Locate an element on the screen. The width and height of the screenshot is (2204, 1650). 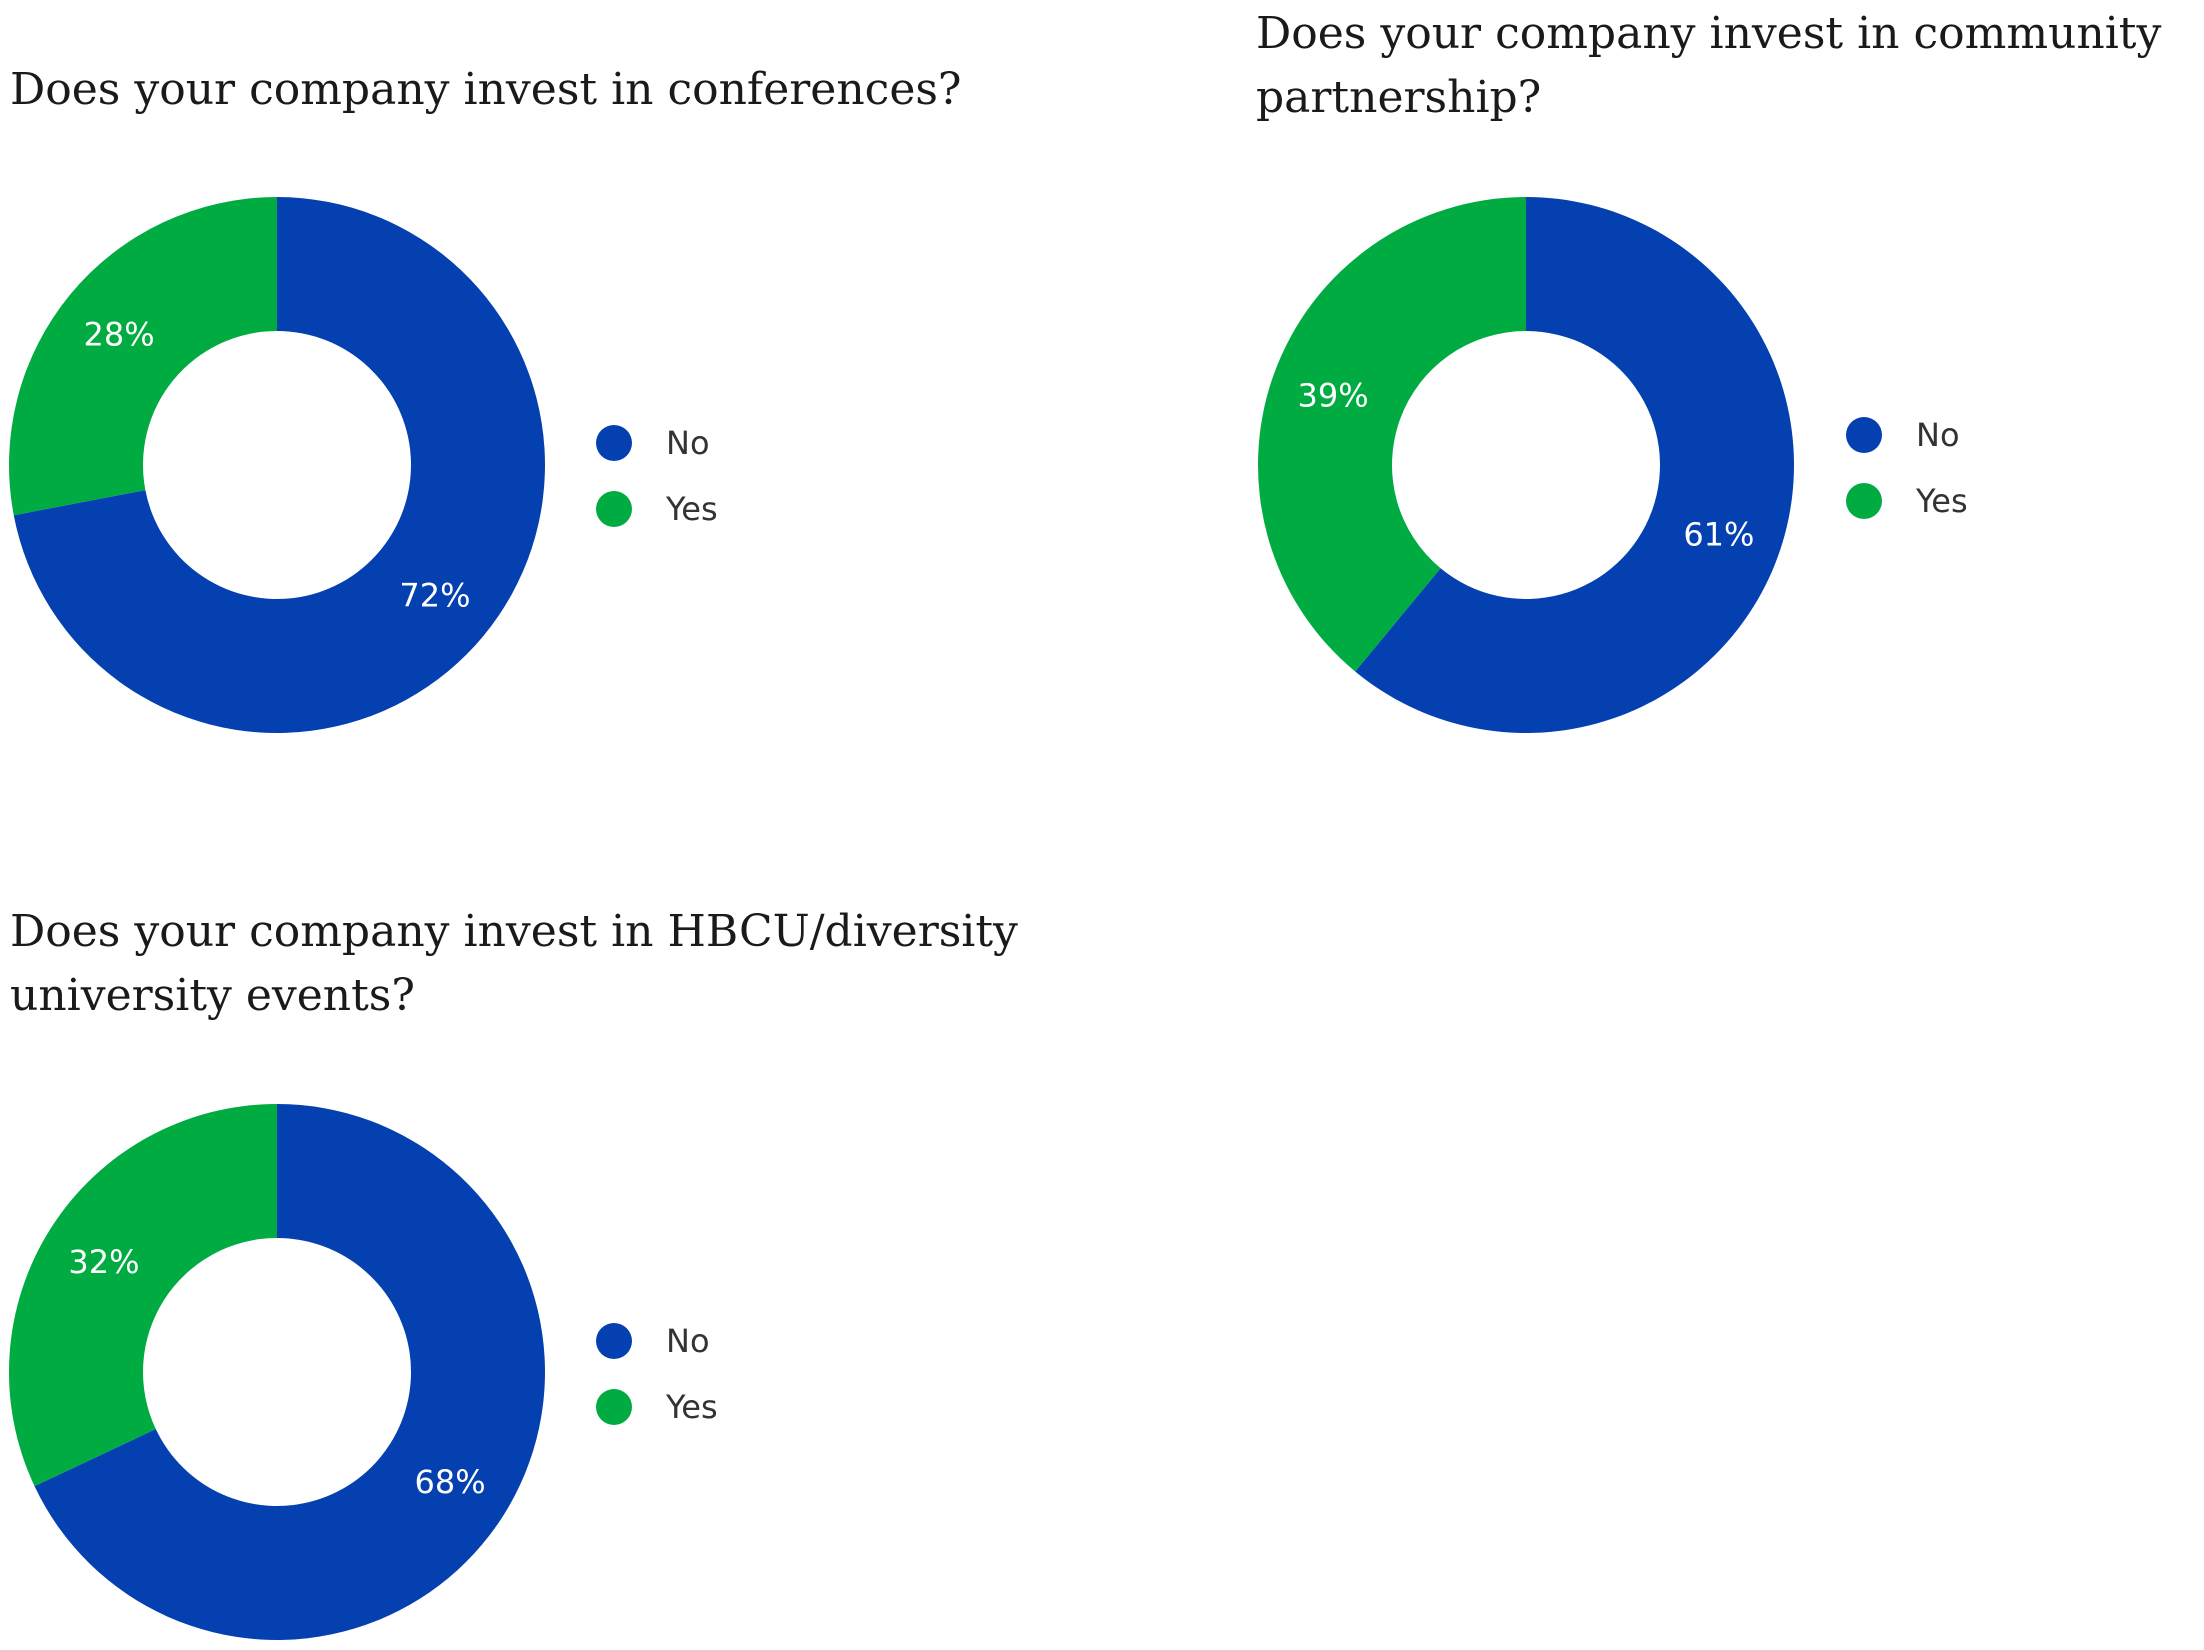
donut-chart: 72% 28% is located at coordinates (276, 465).